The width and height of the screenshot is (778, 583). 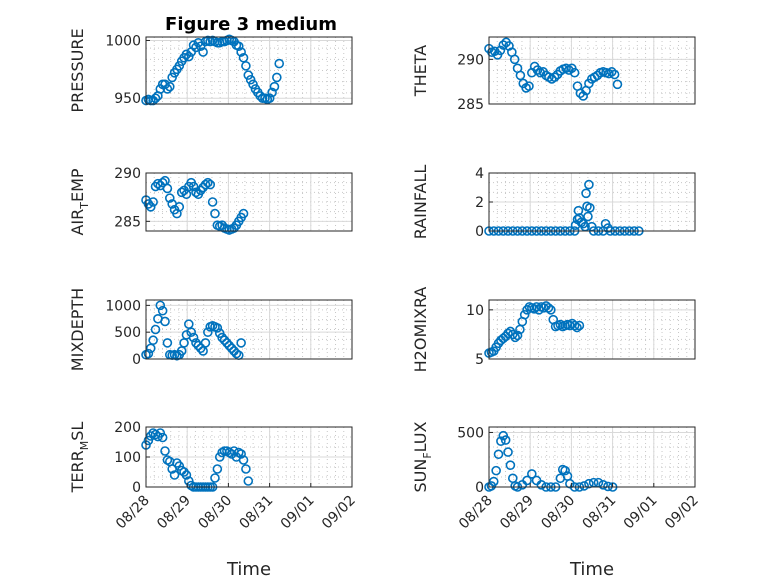 What do you see at coordinates (591, 569) in the screenshot?
I see `x-axis-label: Time` at bounding box center [591, 569].